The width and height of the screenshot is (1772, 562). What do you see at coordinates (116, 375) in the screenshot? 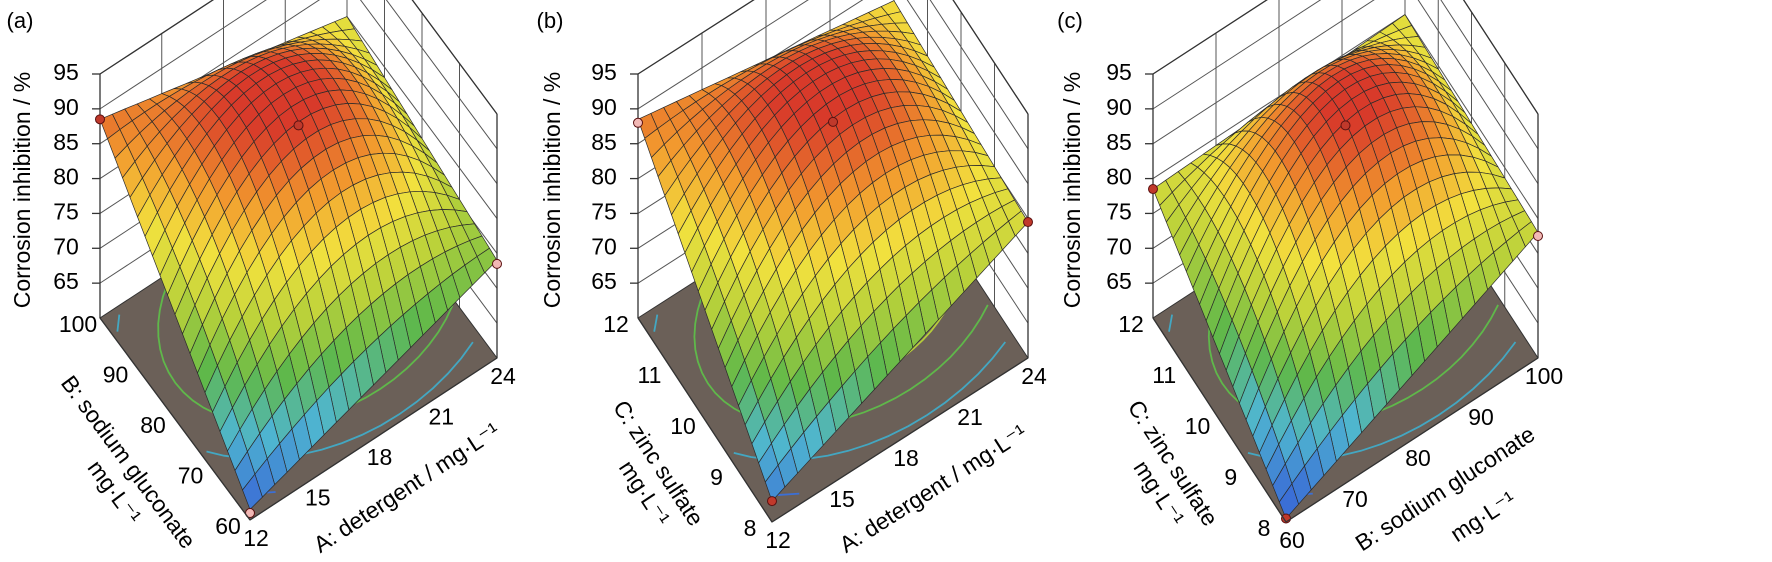
I see `y-tick-label: 90` at bounding box center [116, 375].